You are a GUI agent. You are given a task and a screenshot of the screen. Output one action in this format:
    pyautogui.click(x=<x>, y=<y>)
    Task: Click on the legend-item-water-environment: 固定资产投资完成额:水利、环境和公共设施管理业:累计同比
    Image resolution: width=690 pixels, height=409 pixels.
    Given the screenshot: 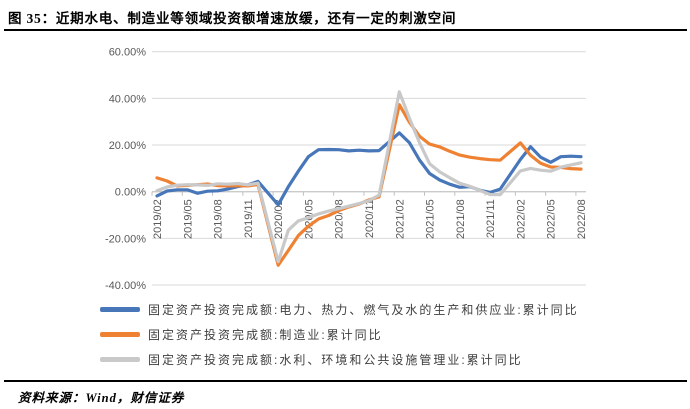 What is the action you would take?
    pyautogui.click(x=339, y=359)
    